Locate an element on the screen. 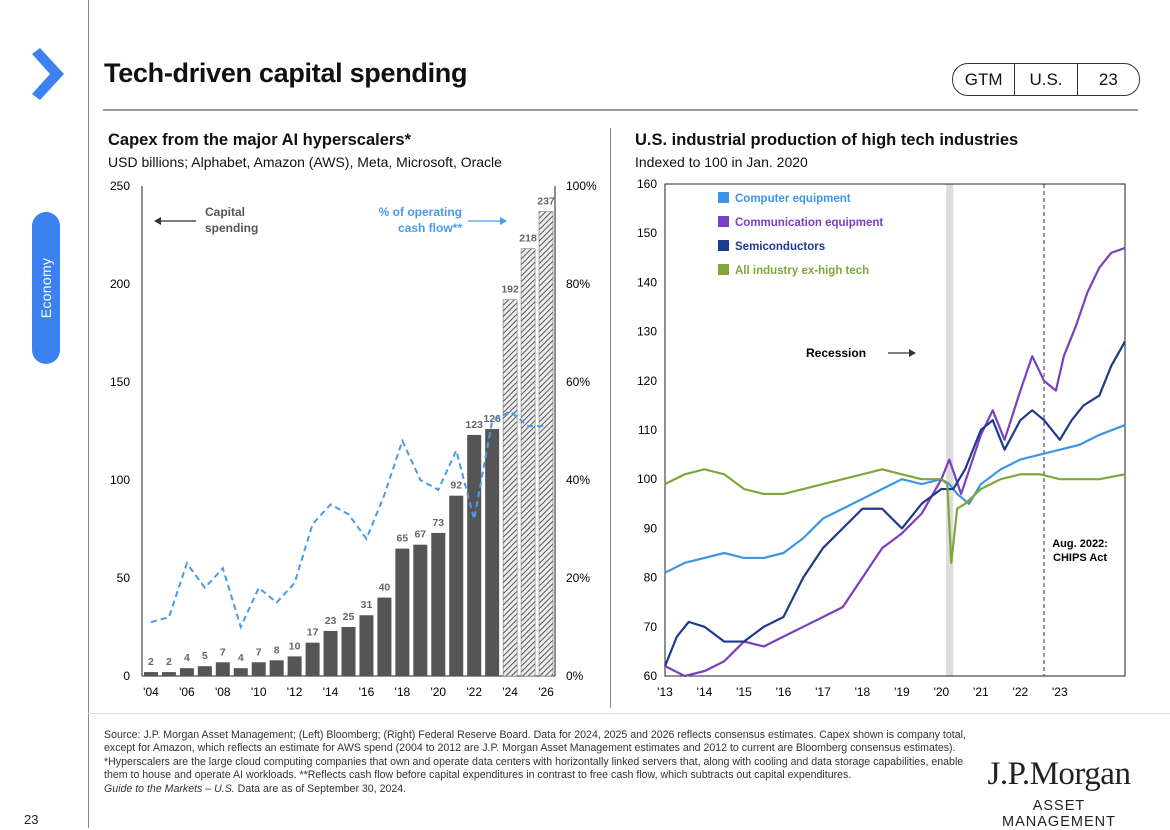 The height and width of the screenshot is (830, 1170). y-tick-label-right: 20% is located at coordinates (578, 578).